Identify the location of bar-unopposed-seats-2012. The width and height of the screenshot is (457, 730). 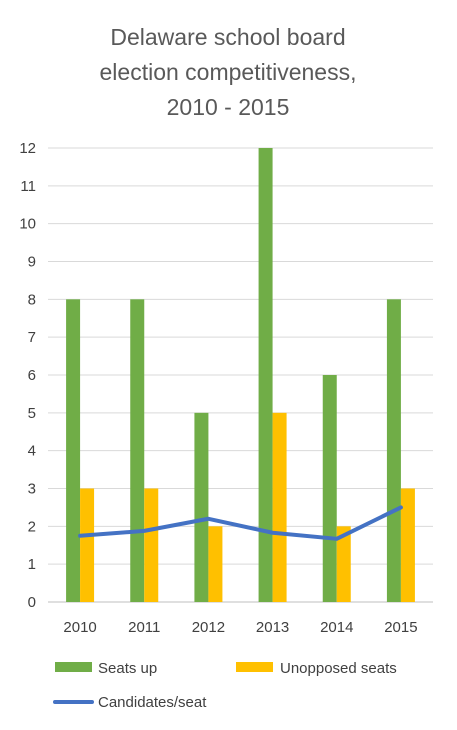
(215, 564).